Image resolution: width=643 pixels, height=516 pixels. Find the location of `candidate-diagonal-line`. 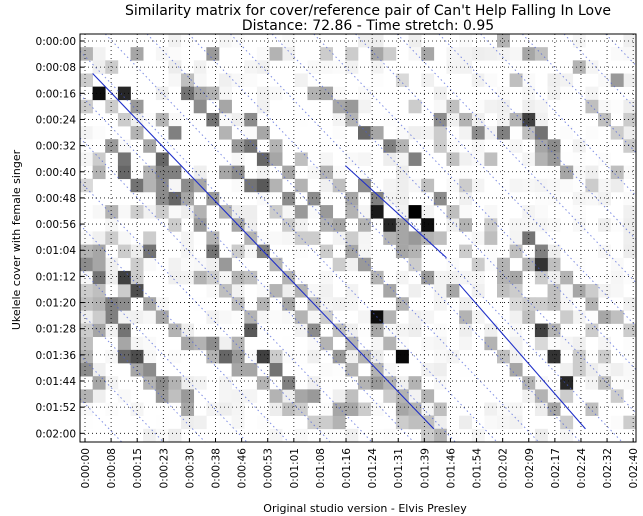

candidate-diagonal-line is located at coordinates (621, 49).